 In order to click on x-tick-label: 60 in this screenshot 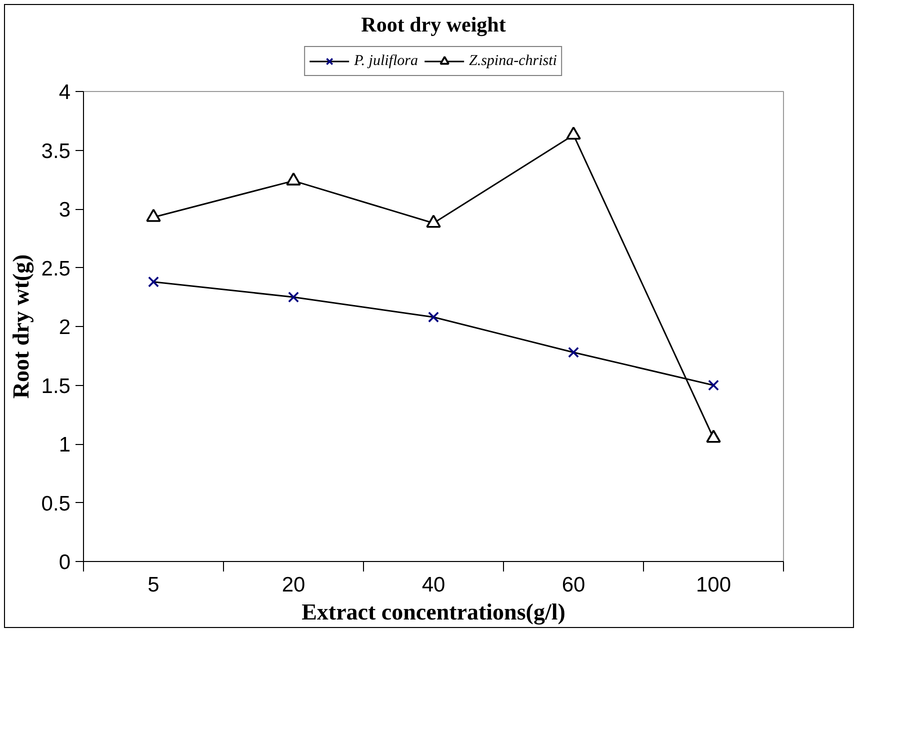, I will do `click(574, 585)`.